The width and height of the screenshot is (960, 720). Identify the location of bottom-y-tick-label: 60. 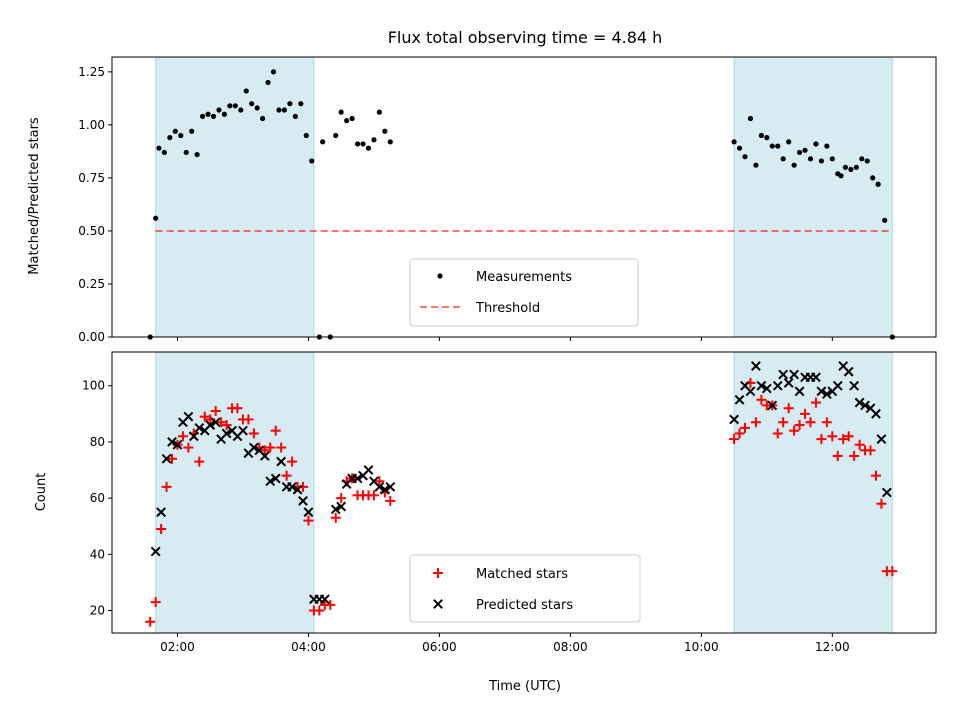
(97, 498).